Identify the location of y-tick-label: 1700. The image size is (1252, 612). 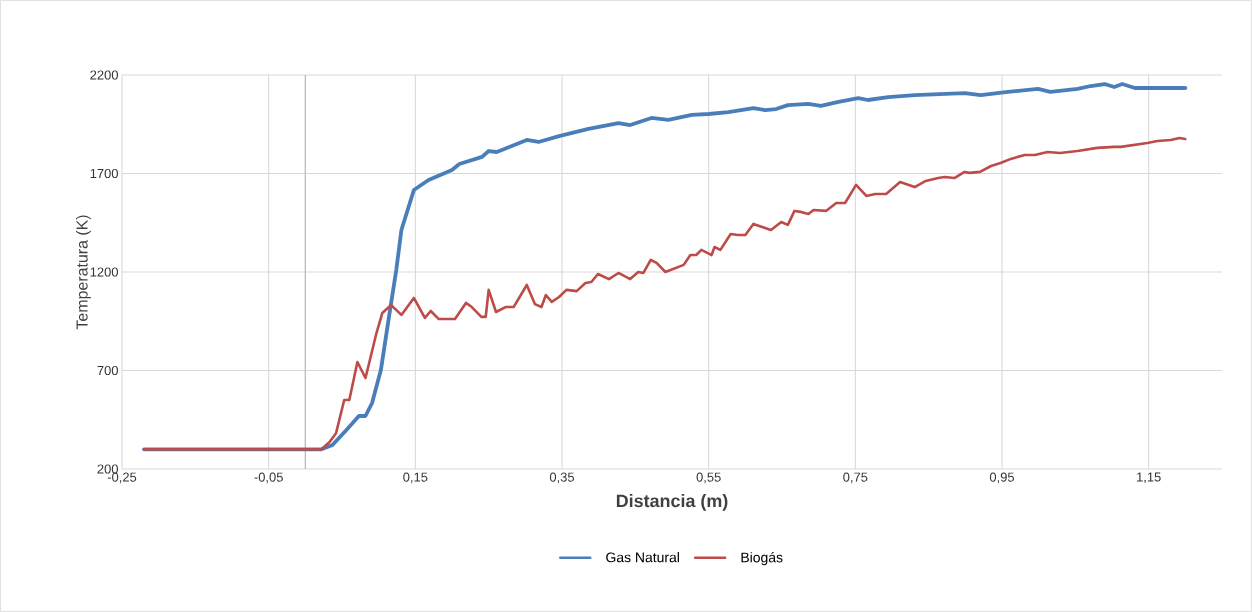
(104, 173).